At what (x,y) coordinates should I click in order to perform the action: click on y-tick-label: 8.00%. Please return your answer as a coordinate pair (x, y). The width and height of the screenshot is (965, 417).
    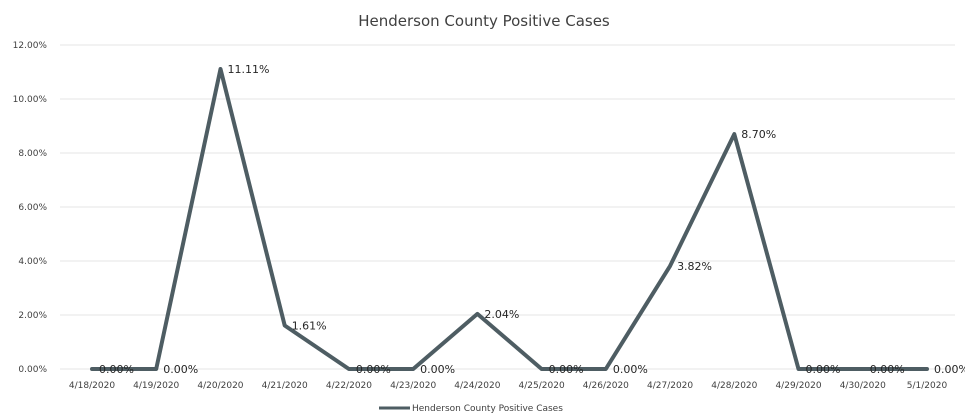
    Looking at the image, I should click on (32, 154).